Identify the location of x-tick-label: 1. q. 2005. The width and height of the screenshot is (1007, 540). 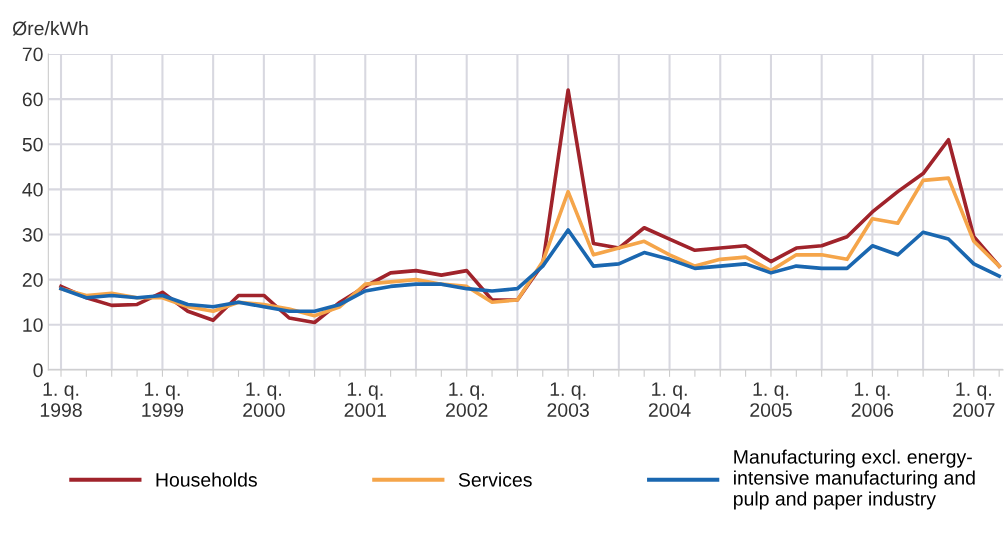
(771, 399).